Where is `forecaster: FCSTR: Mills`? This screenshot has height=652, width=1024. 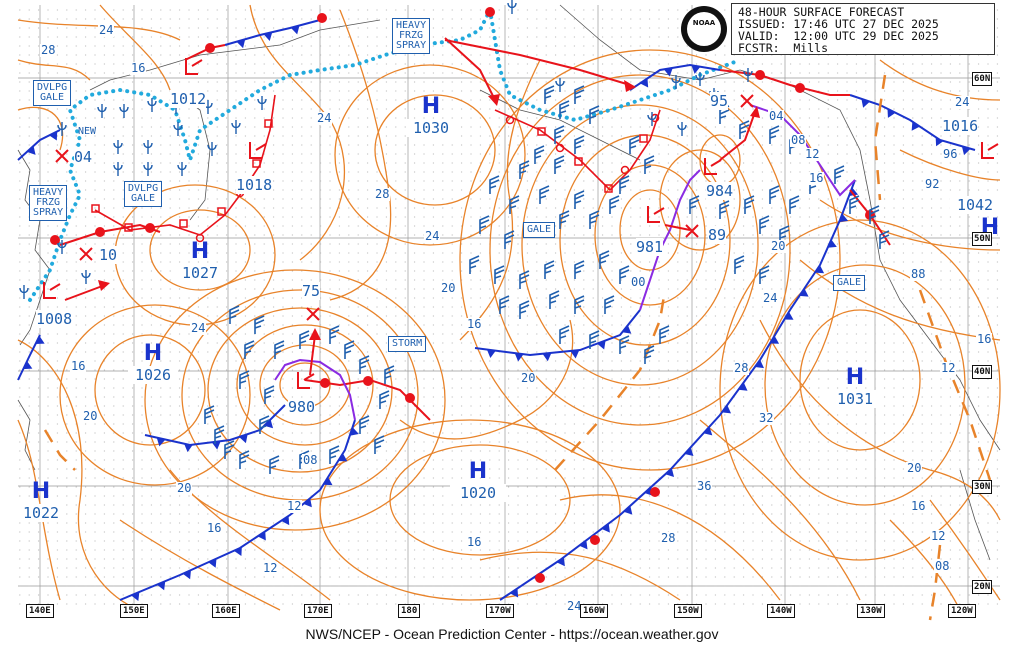 forecaster: FCSTR: Mills is located at coordinates (783, 48).